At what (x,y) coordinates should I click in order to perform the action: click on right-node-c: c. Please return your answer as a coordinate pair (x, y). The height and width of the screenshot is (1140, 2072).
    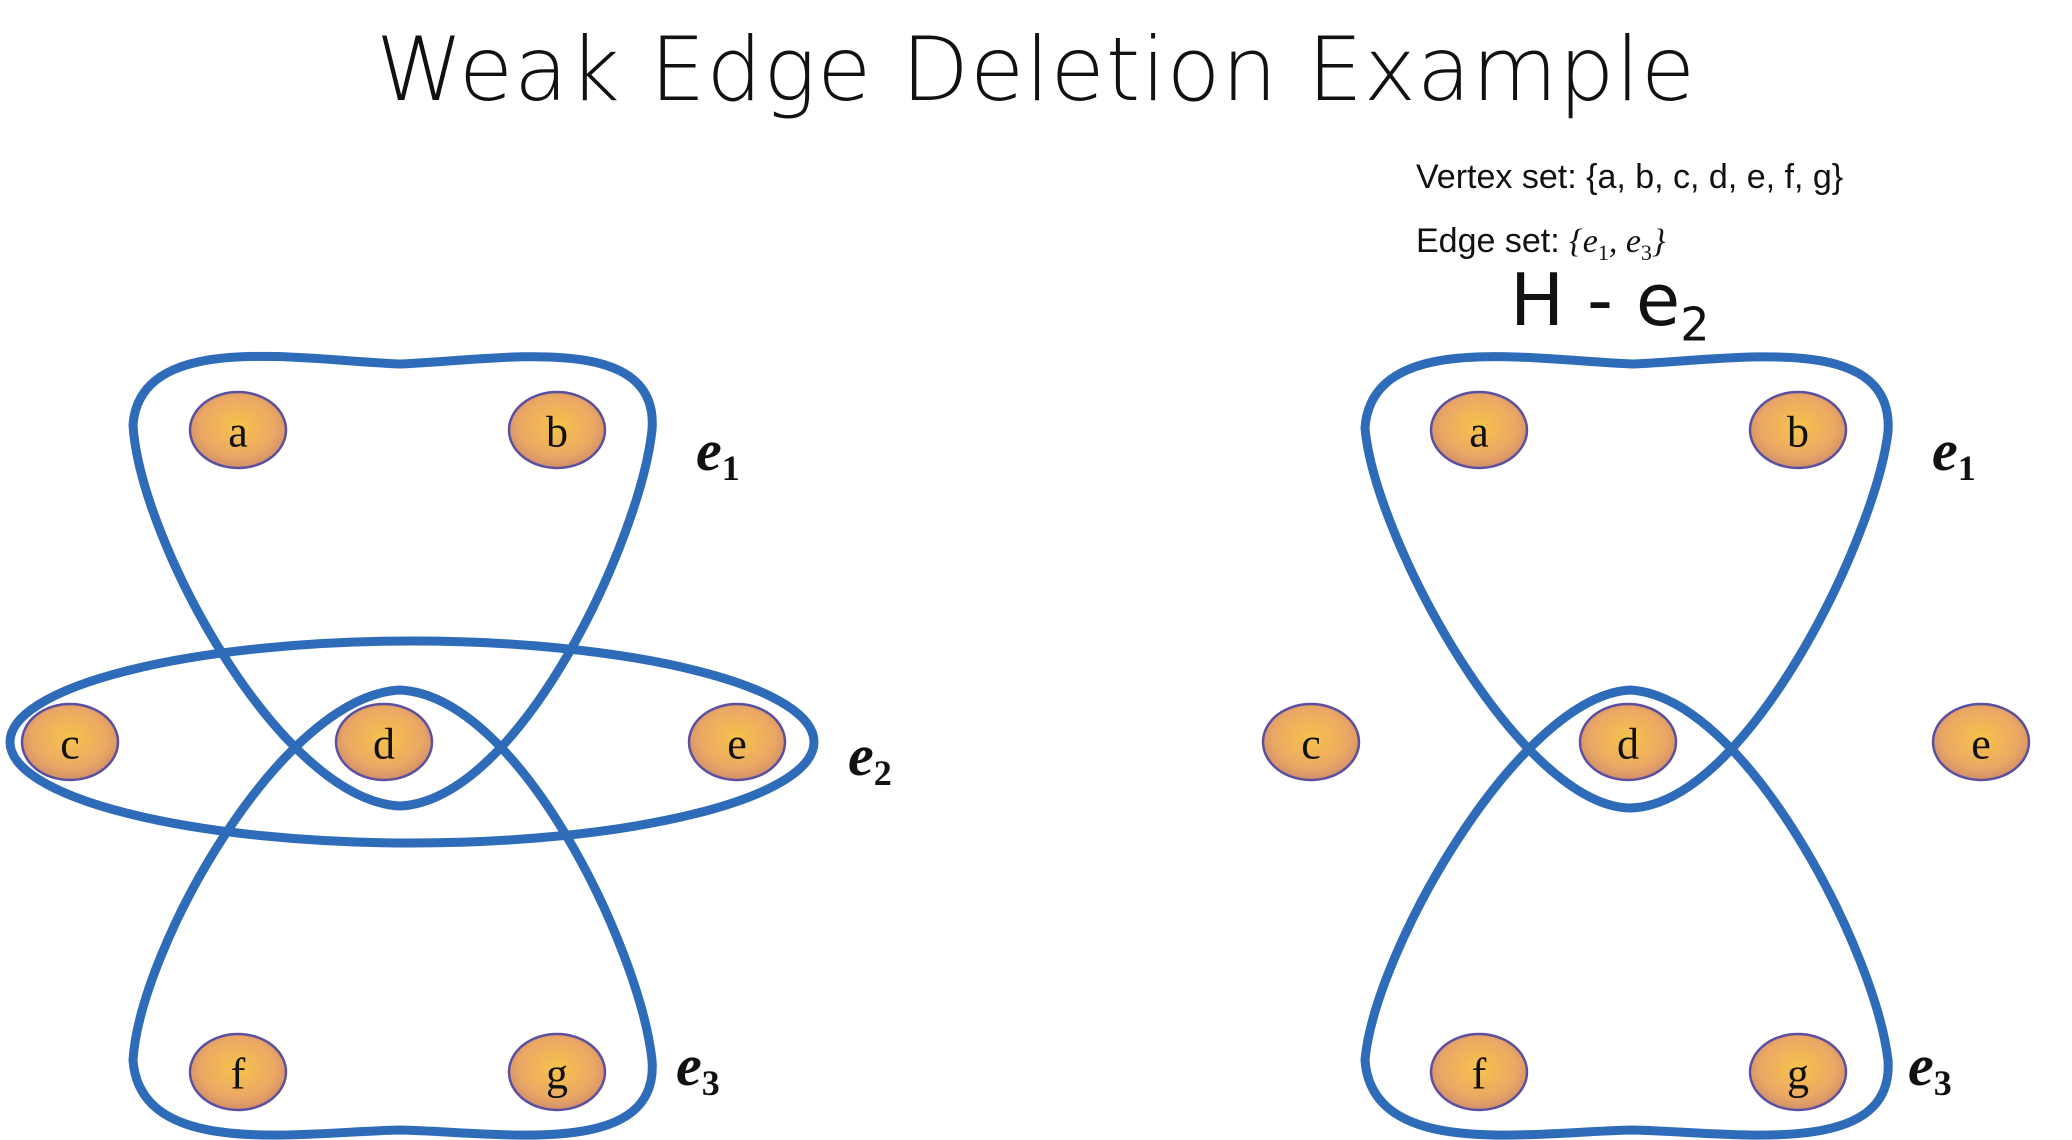
    Looking at the image, I should click on (1311, 742).